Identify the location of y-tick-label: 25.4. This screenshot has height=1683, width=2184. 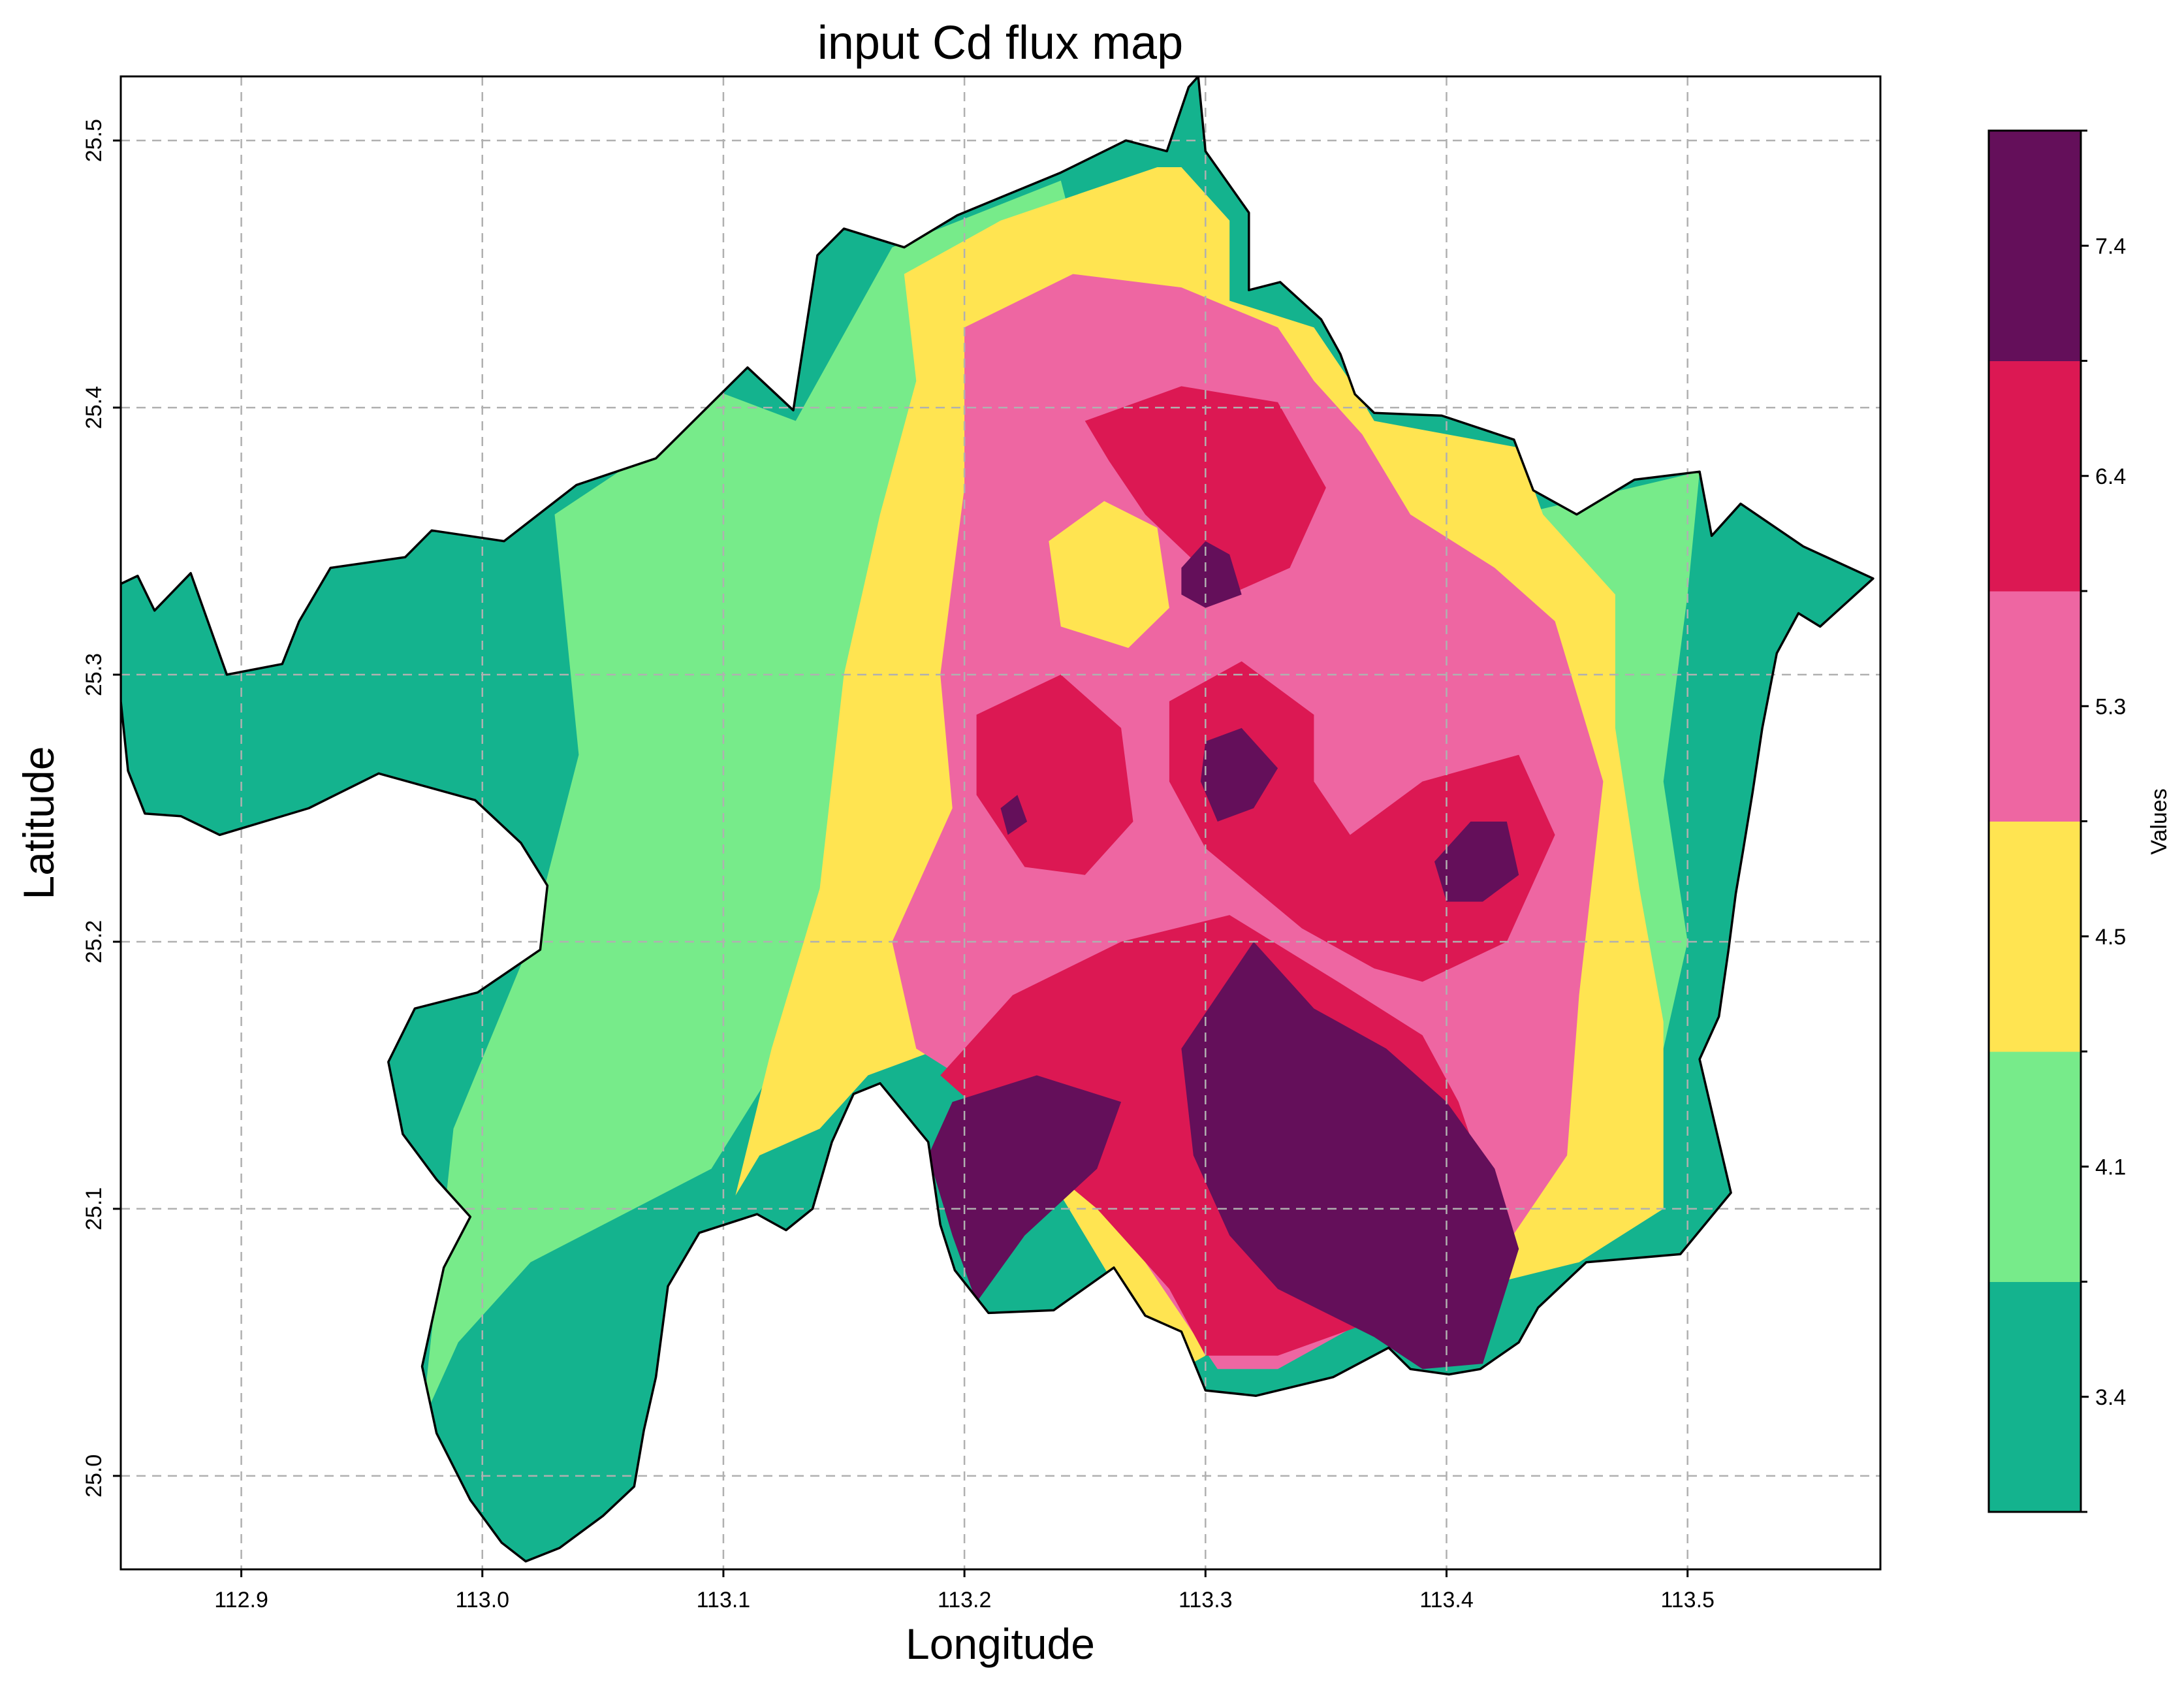
(94, 407).